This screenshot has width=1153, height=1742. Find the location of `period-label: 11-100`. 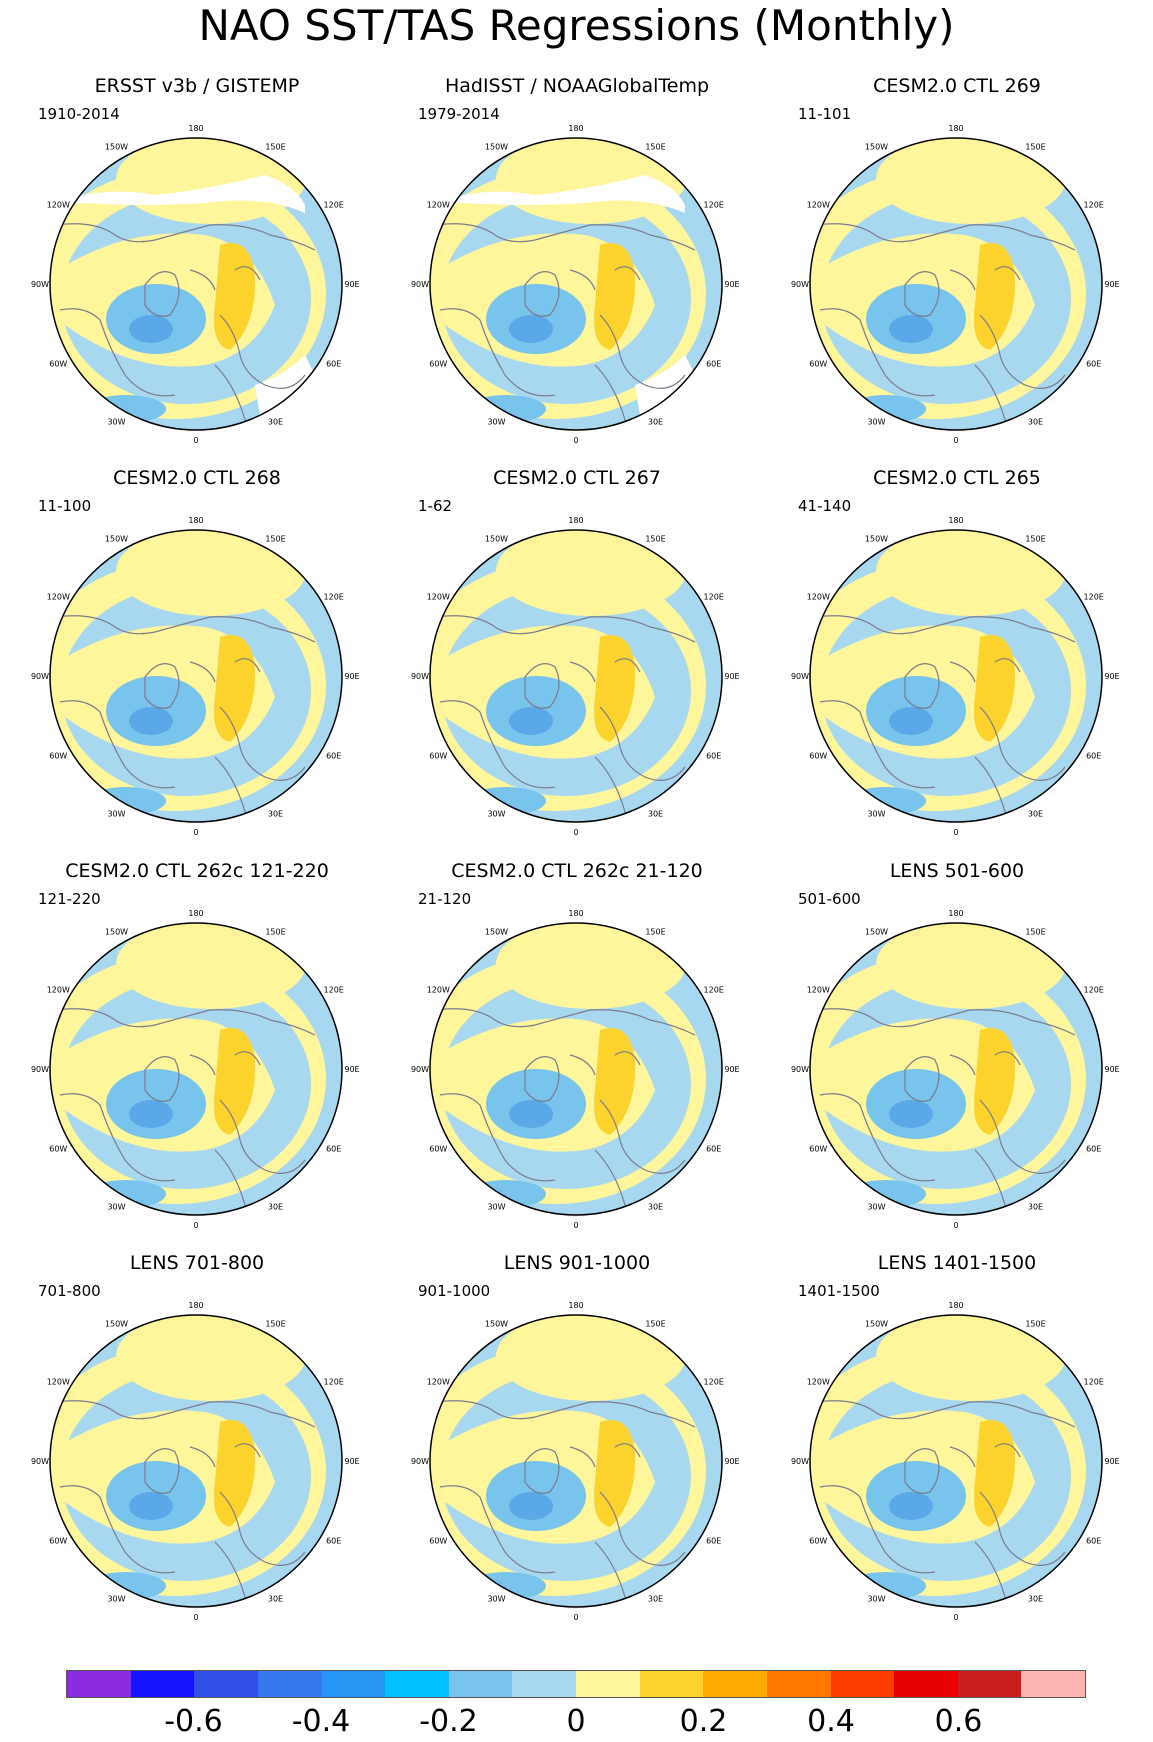

period-label: 11-100 is located at coordinates (65, 506).